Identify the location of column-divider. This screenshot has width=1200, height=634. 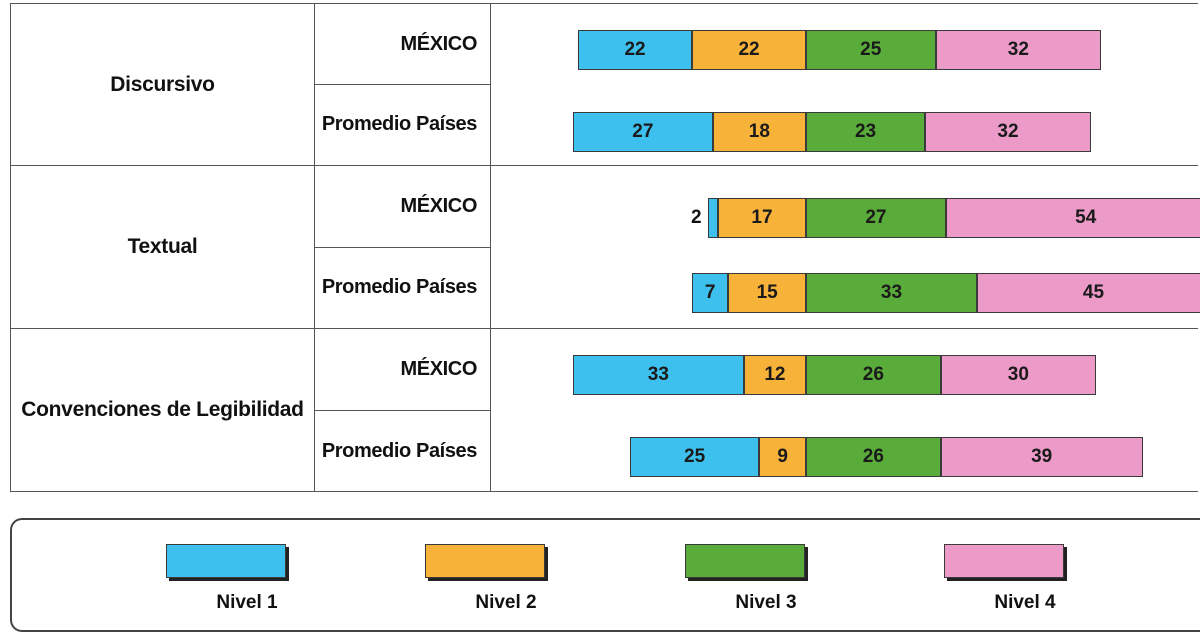
(490, 247).